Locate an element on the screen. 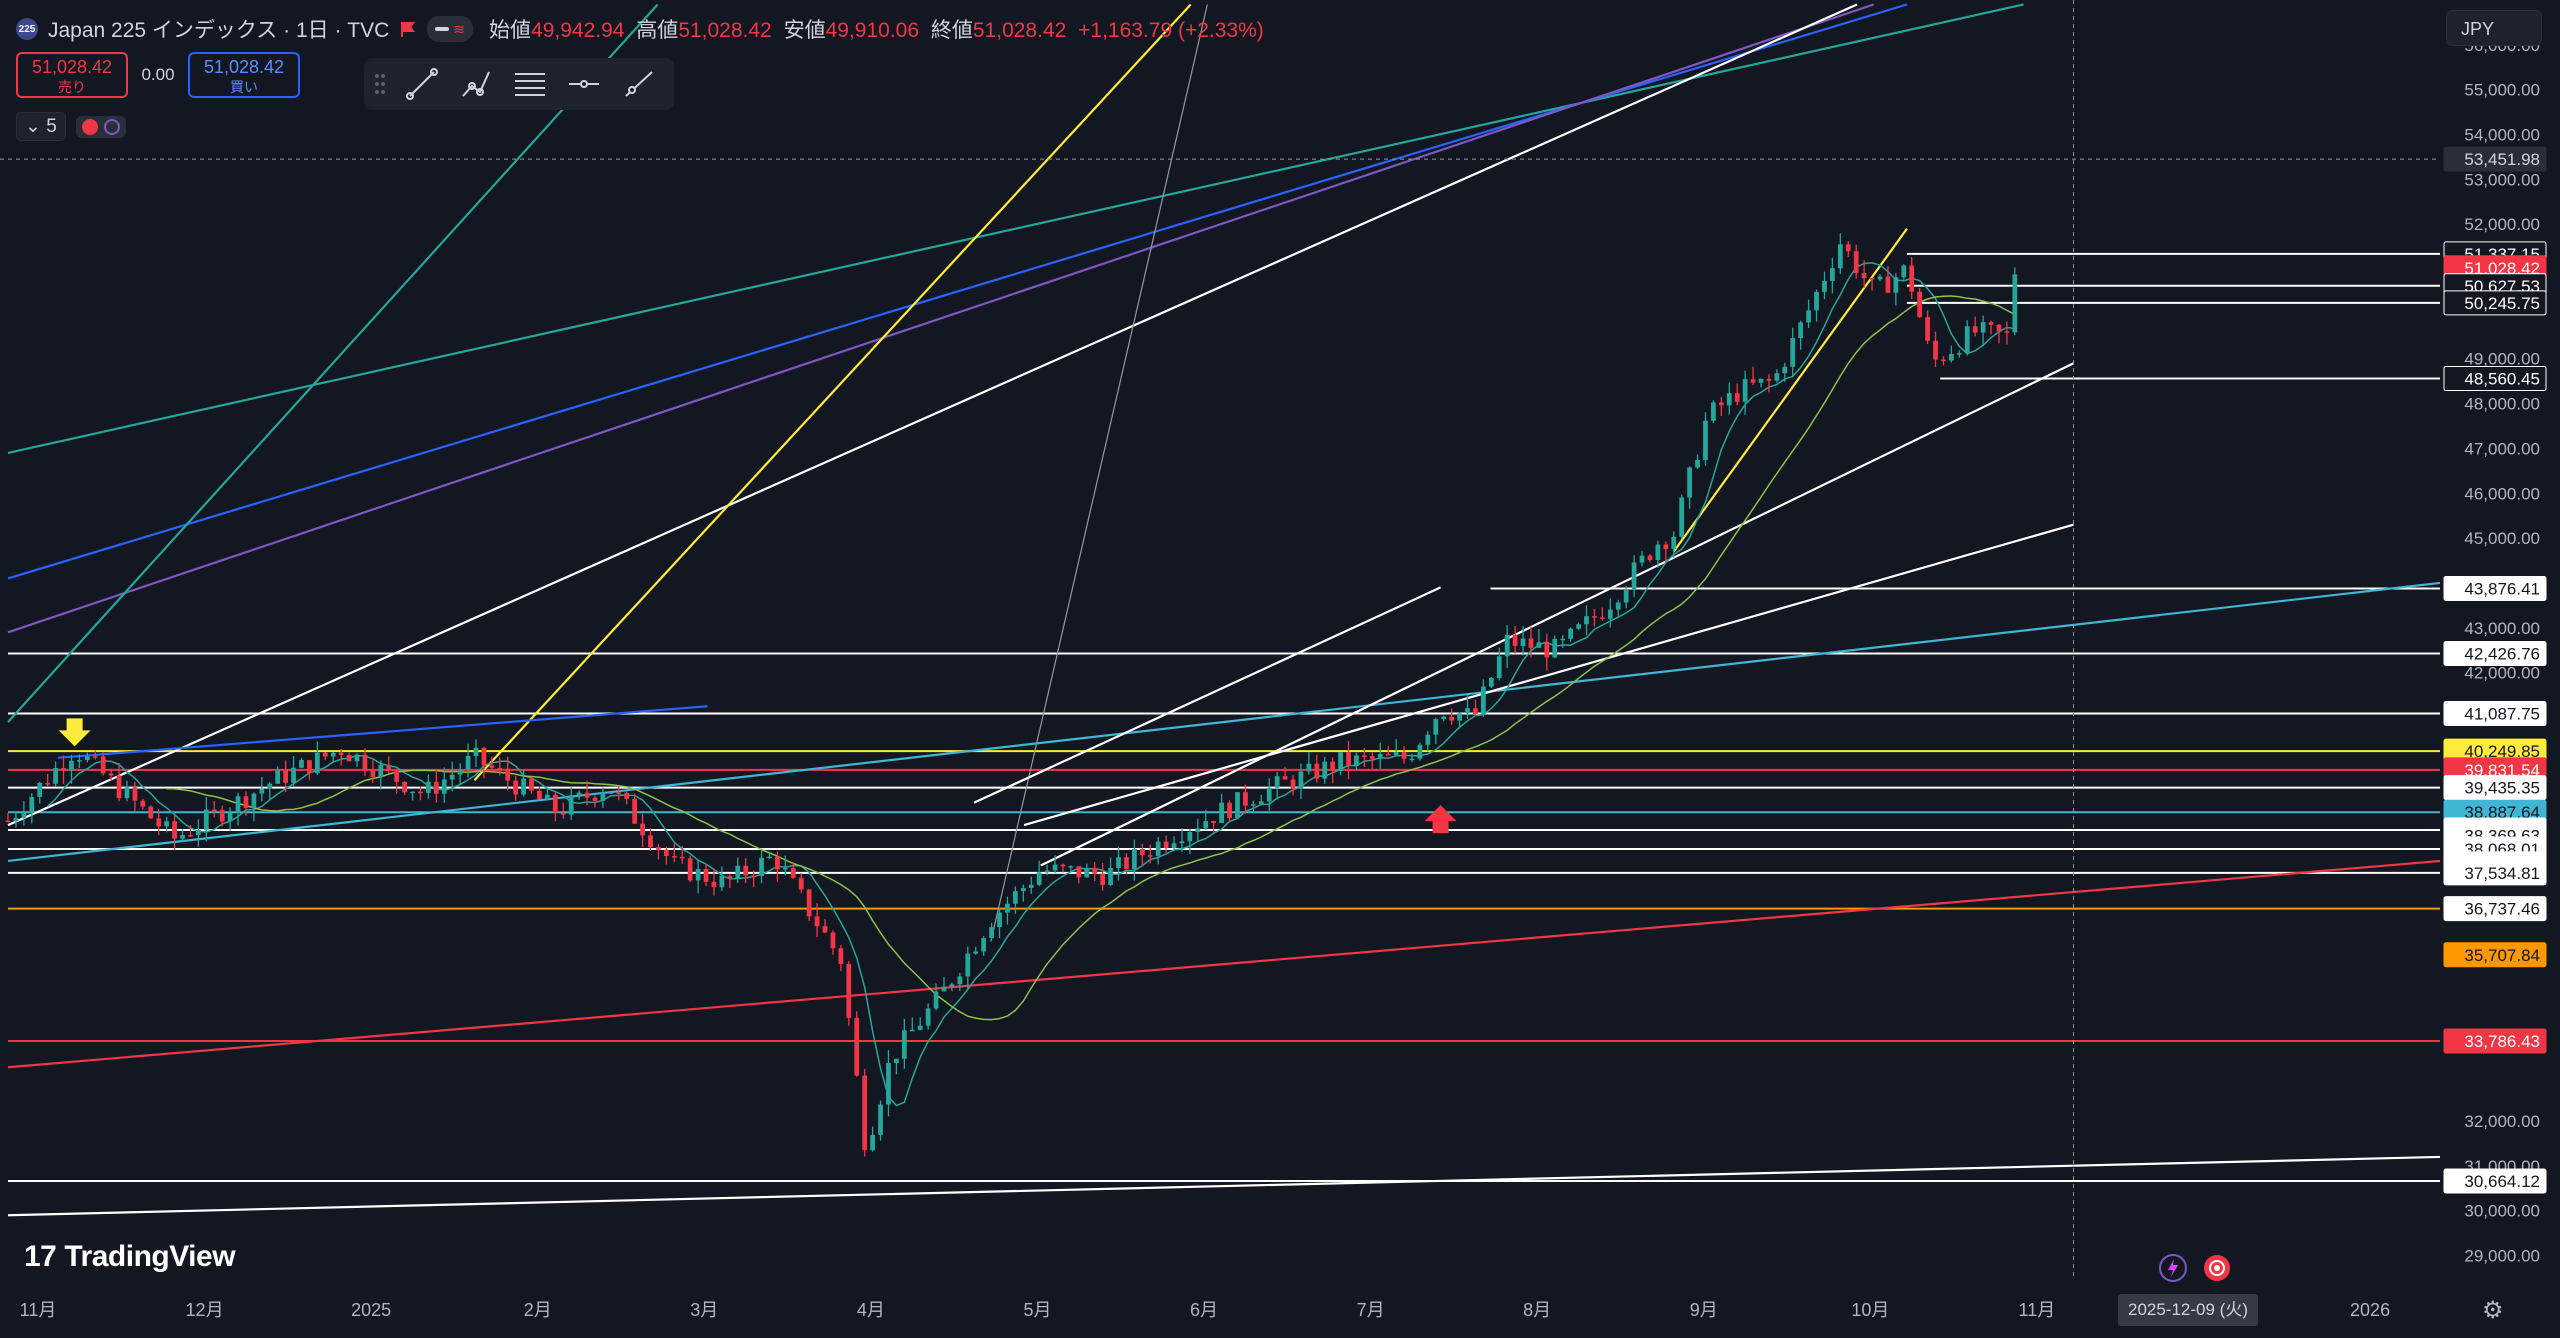  open-label: 始値 is located at coordinates (510, 30).